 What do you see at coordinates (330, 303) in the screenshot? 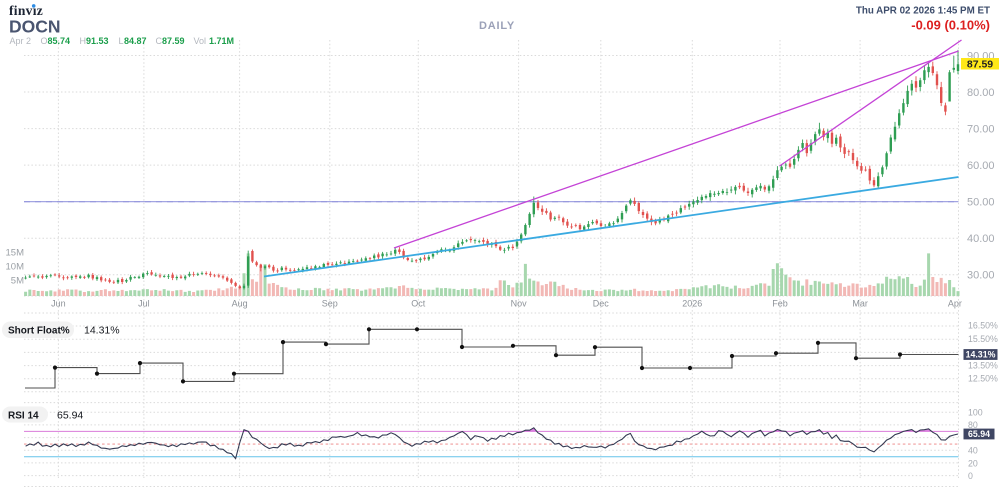
I see `svg-text: Sep` at bounding box center [330, 303].